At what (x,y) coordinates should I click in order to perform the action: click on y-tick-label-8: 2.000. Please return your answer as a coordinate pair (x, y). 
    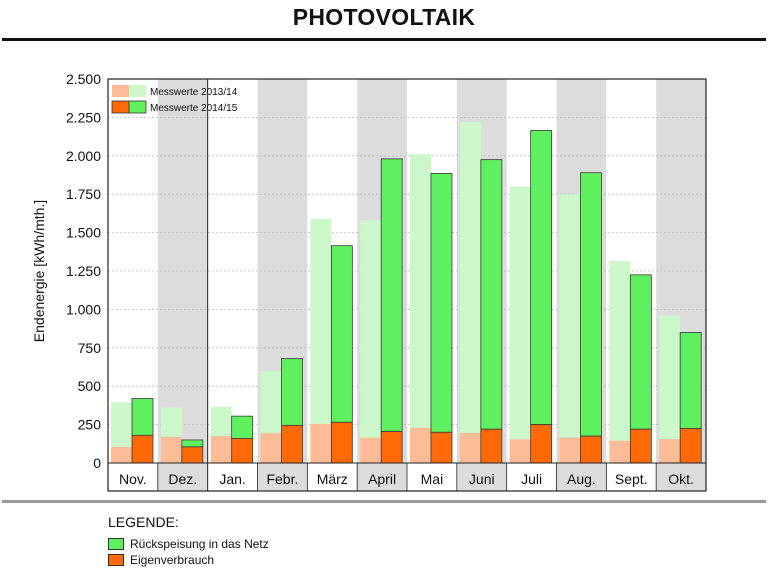
    Looking at the image, I should click on (83, 156).